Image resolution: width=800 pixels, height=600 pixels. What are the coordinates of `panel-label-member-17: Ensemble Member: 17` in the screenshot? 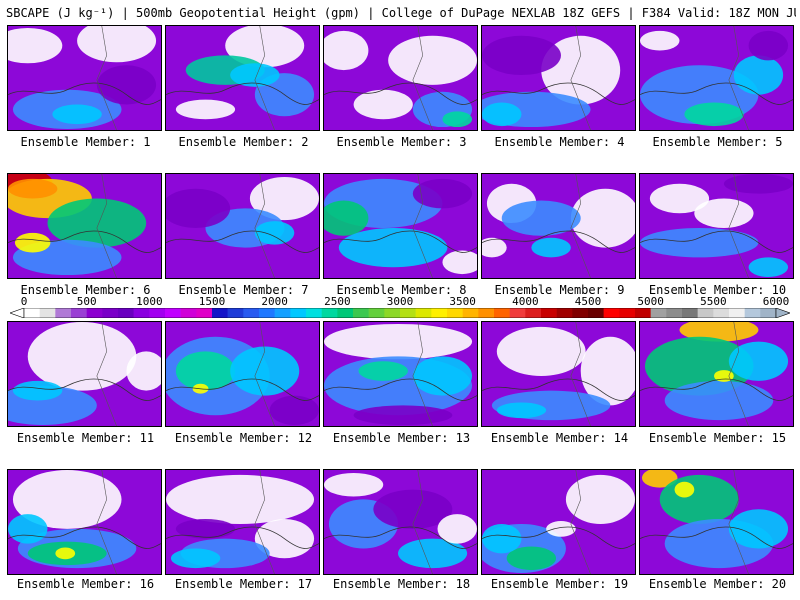 It's located at (243, 584).